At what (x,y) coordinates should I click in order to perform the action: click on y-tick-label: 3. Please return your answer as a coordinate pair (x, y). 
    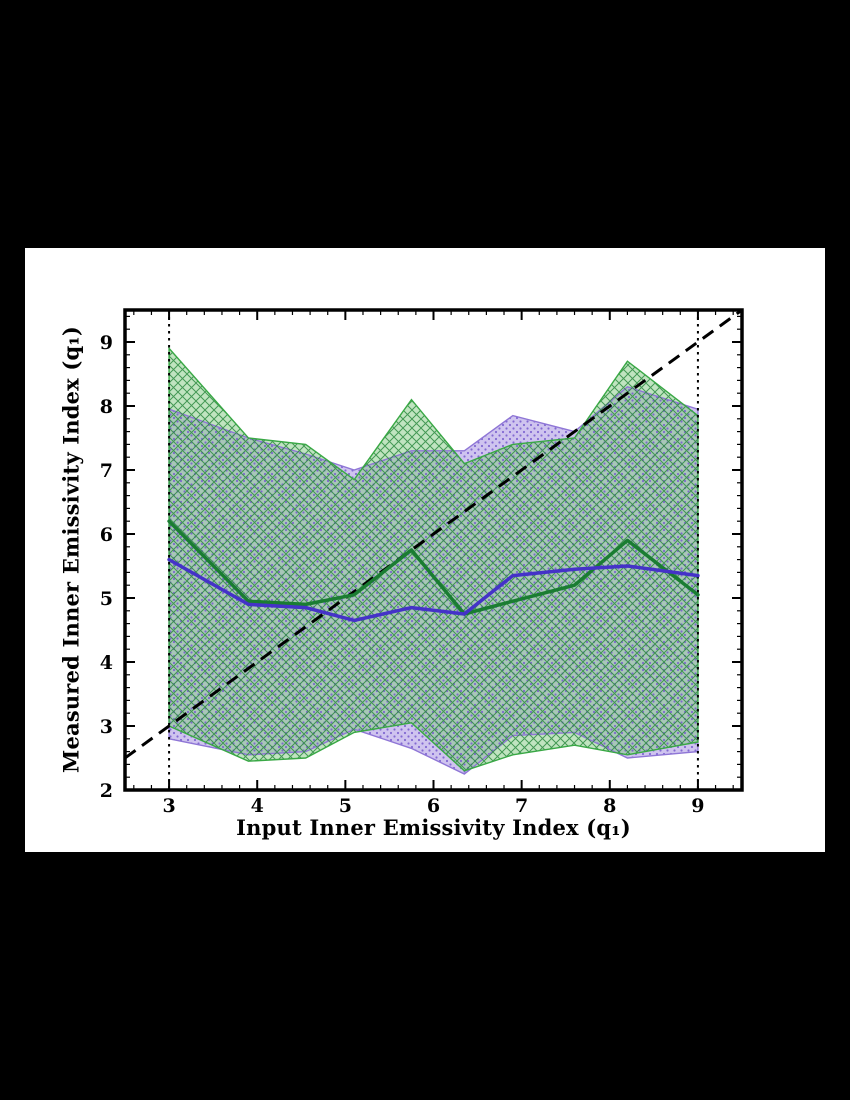
    Looking at the image, I should click on (106, 727).